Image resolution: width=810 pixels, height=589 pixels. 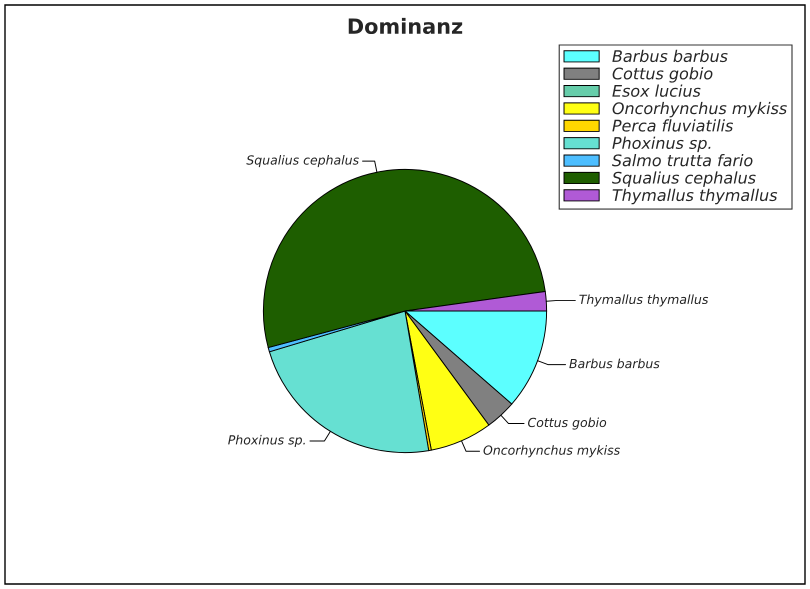 I want to click on legend-label: Phoxinus sp., so click(x=661, y=144).